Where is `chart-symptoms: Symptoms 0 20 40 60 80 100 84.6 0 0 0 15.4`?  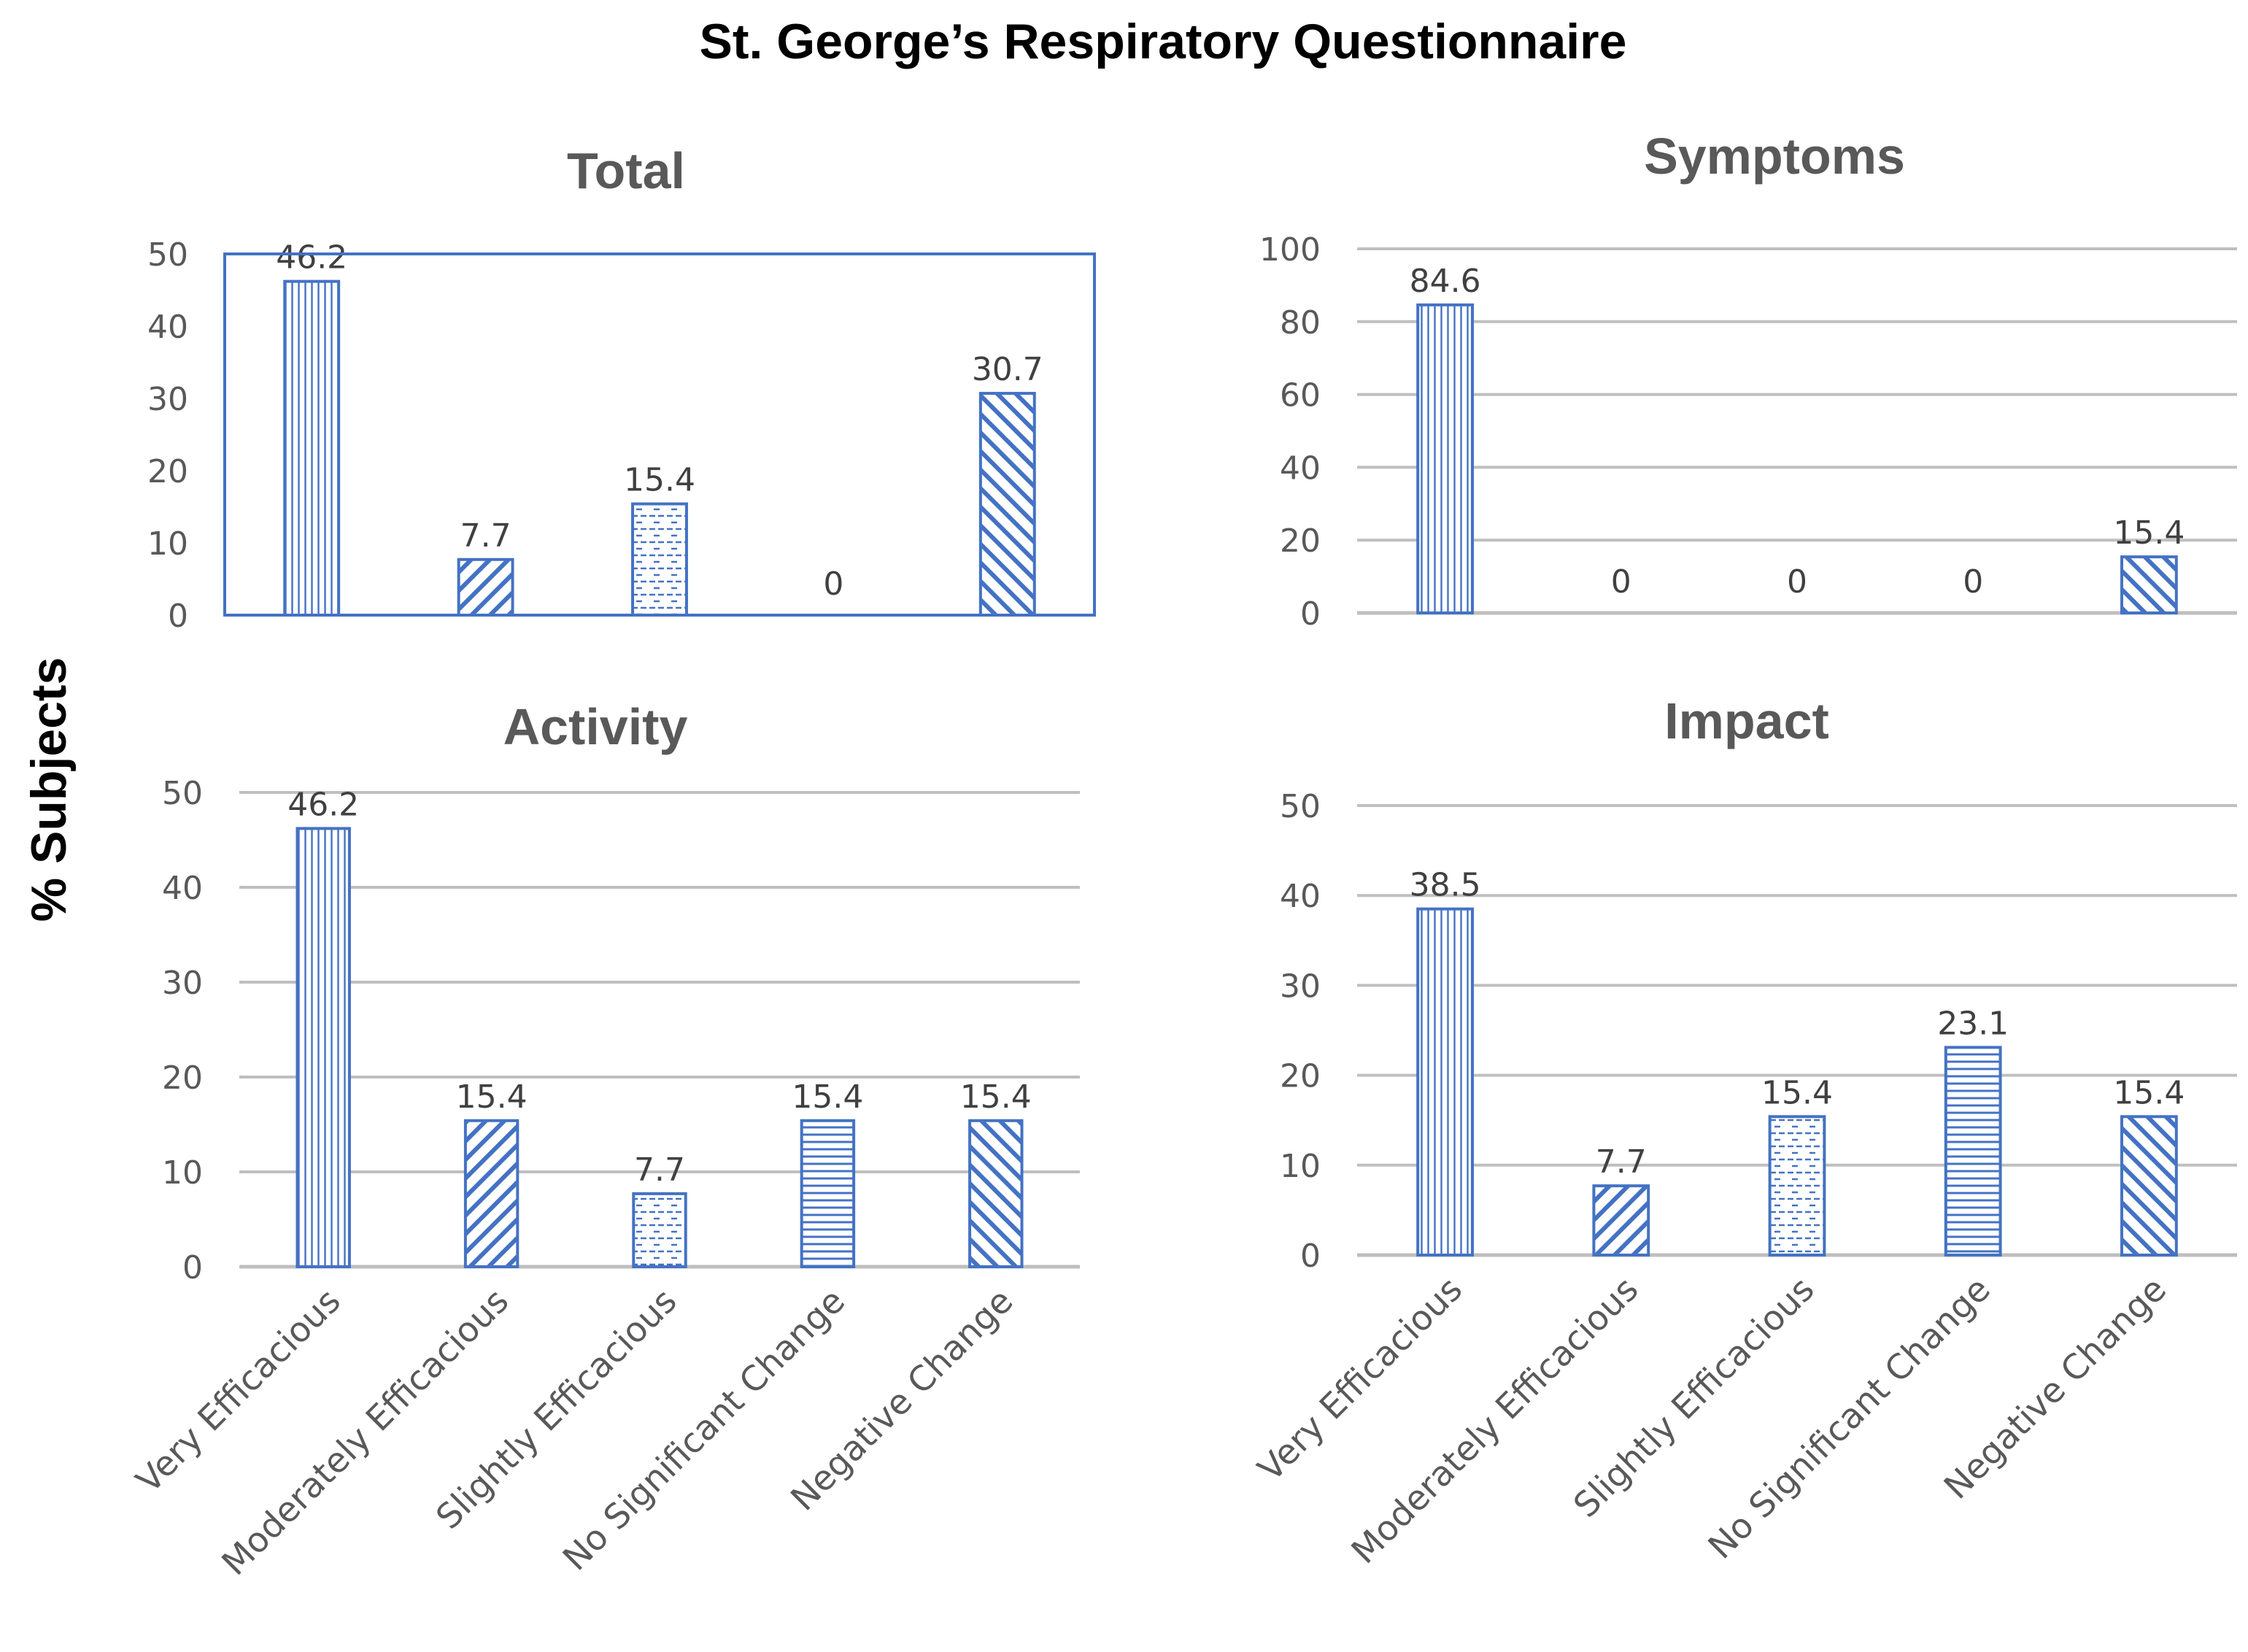
chart-symptoms: Symptoms 0 20 40 60 80 100 84.6 0 0 0 15.4 is located at coordinates (1748, 380).